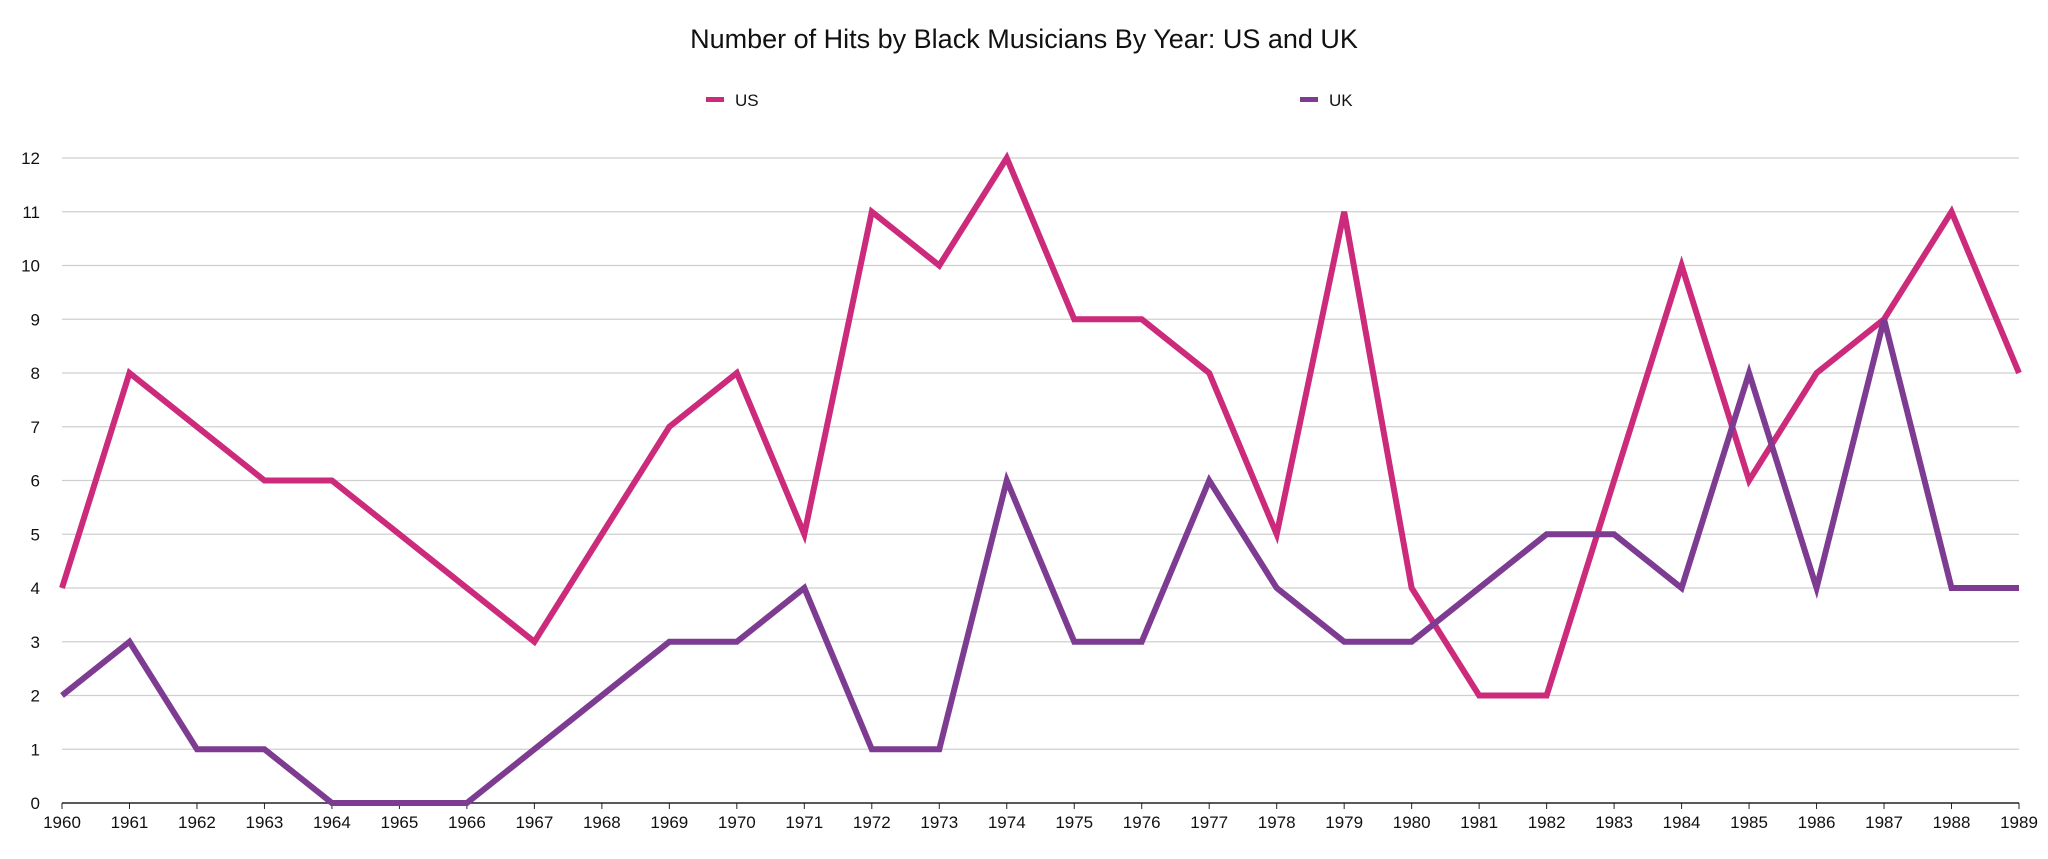 The width and height of the screenshot is (2048, 859). I want to click on x-tick-label: 1971, so click(804, 822).